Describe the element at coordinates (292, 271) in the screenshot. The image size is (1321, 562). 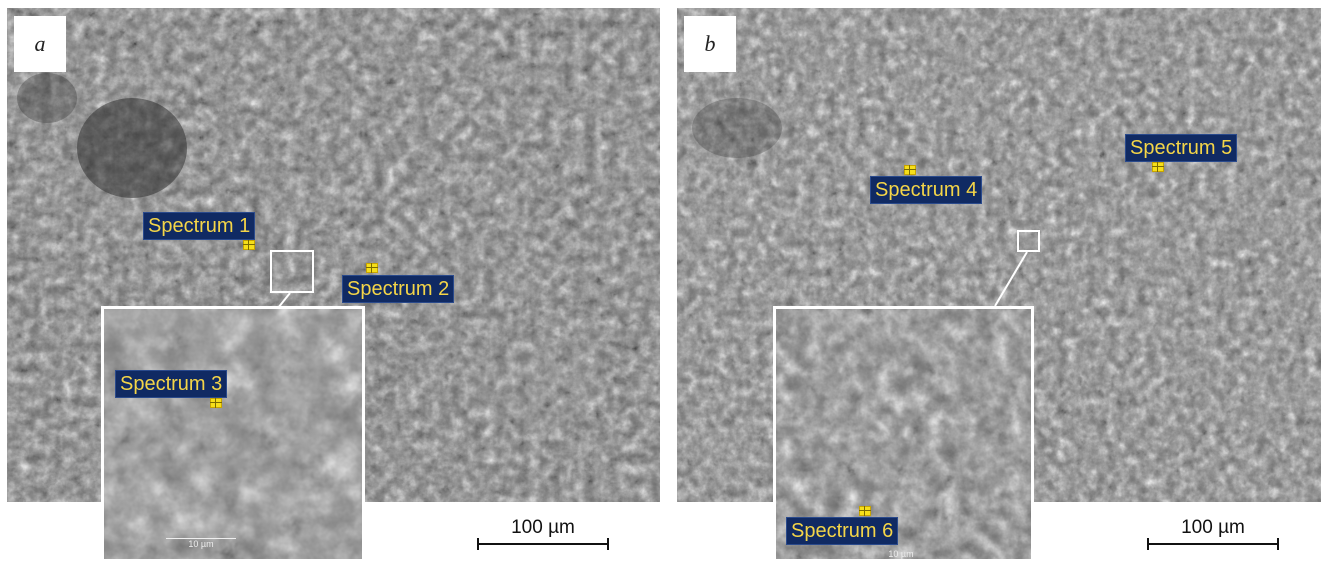
I see `region-of-interest-a` at that location.